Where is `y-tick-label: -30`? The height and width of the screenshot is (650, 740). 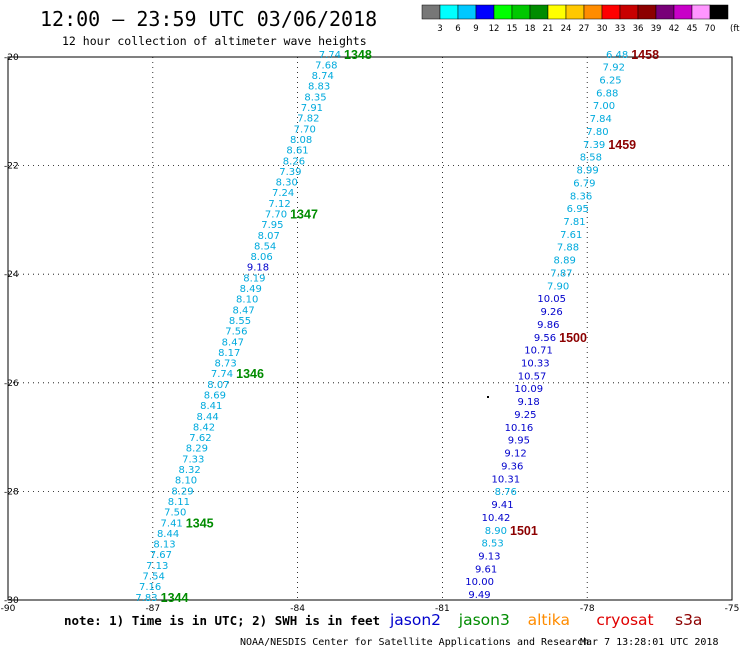
y-tick-label: -30 is located at coordinates (11, 601).